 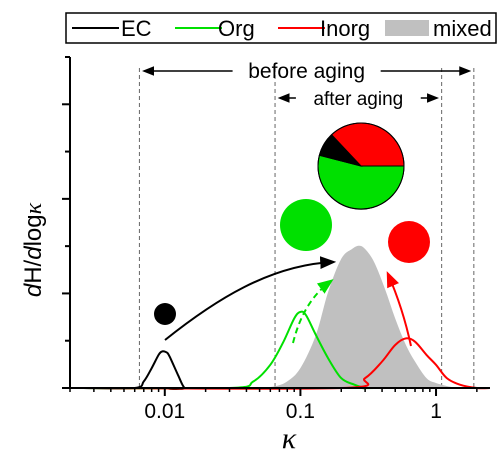 I want to click on y-label-kappa: κ, so click(x=34, y=208).